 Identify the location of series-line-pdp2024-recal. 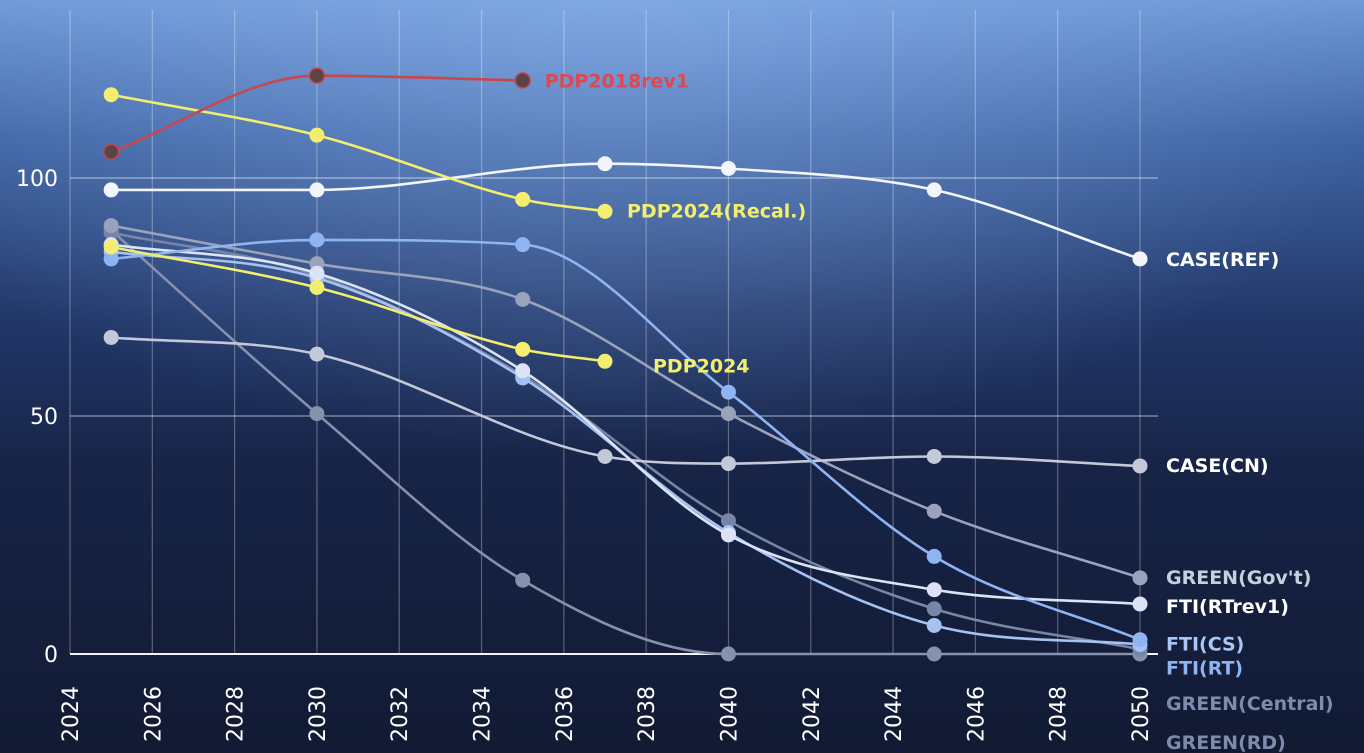
(358, 153).